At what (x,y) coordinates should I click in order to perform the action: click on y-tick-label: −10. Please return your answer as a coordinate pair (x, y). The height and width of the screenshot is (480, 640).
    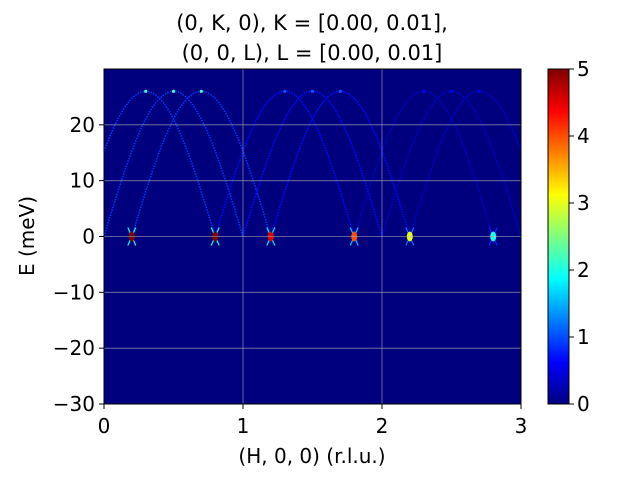
    Looking at the image, I should click on (74, 292).